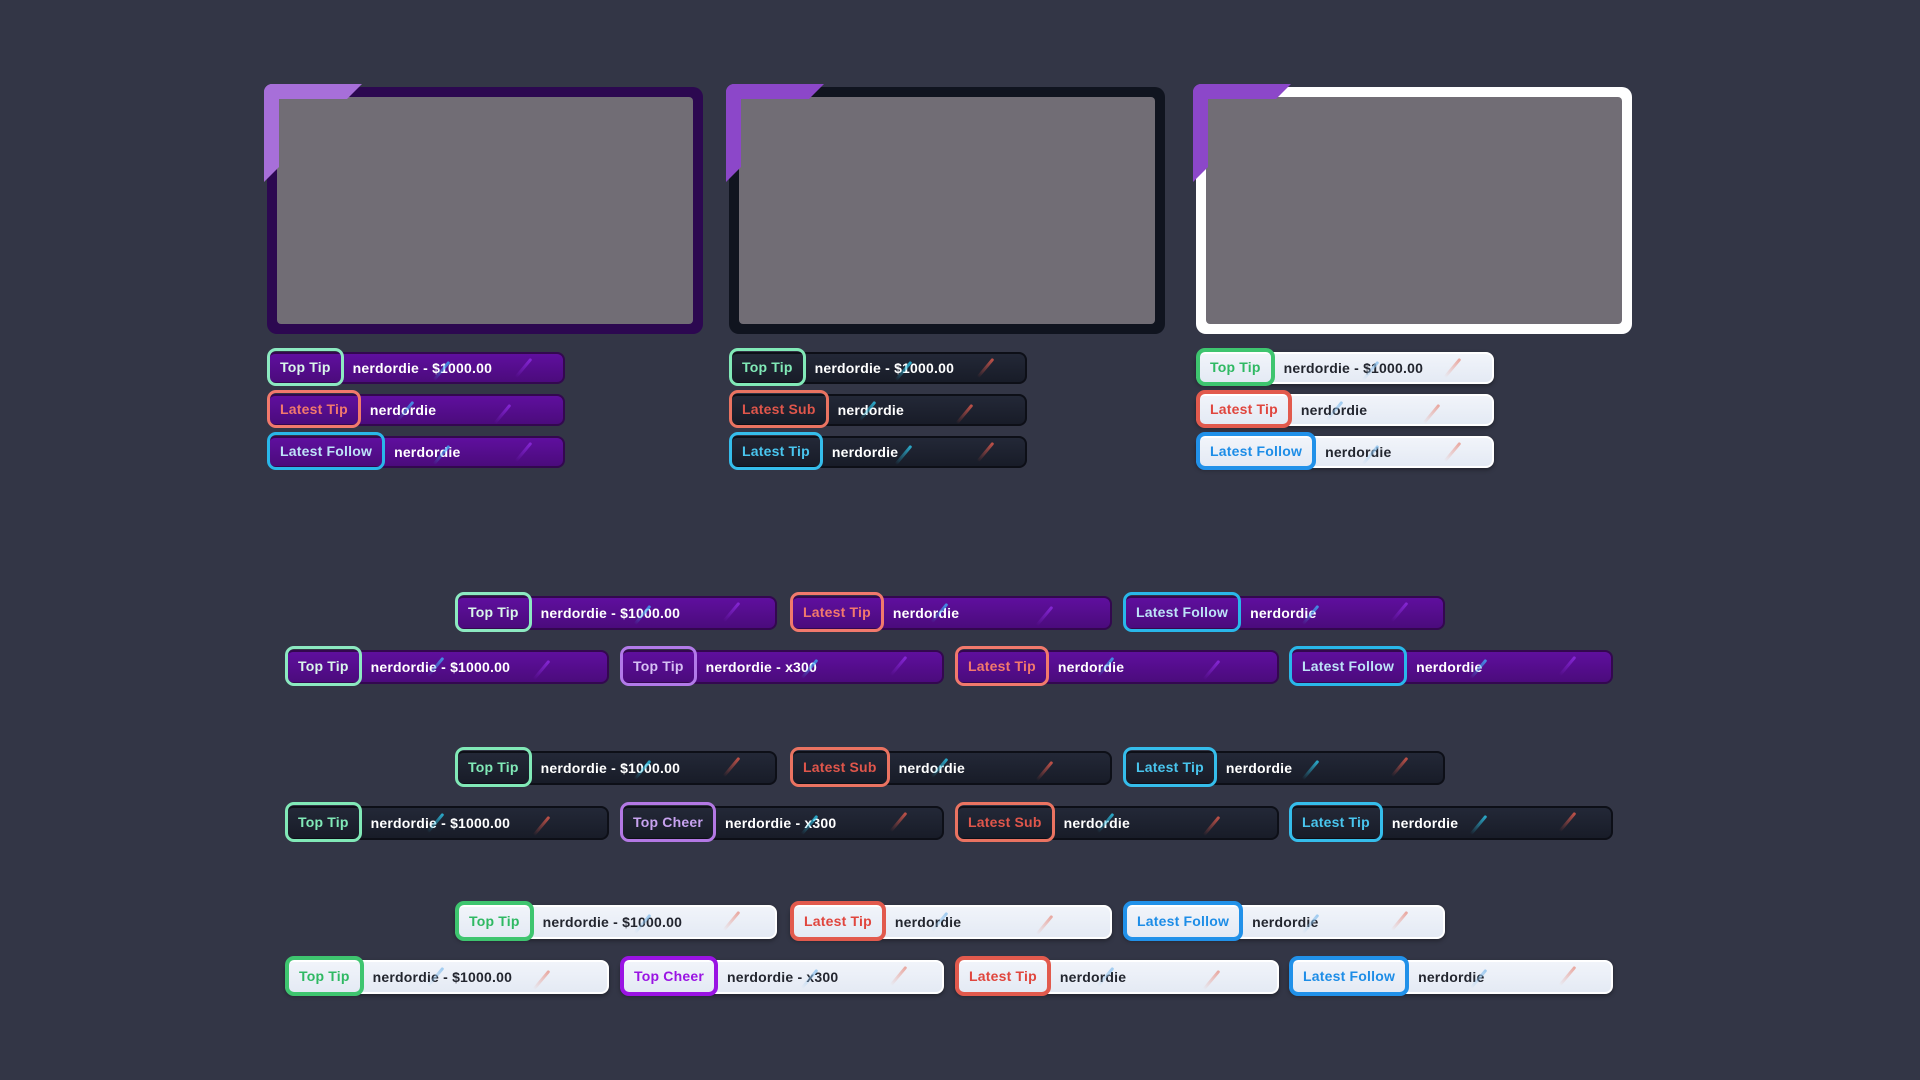  Describe the element at coordinates (782, 821) in the screenshot. I see `badge-top-cheer: Top Cheer nerdordie - x300` at that location.